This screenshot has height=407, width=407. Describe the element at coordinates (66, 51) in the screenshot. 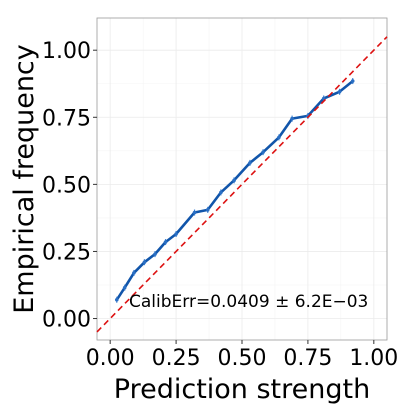

I see `y-tick-label: 1.00` at that location.